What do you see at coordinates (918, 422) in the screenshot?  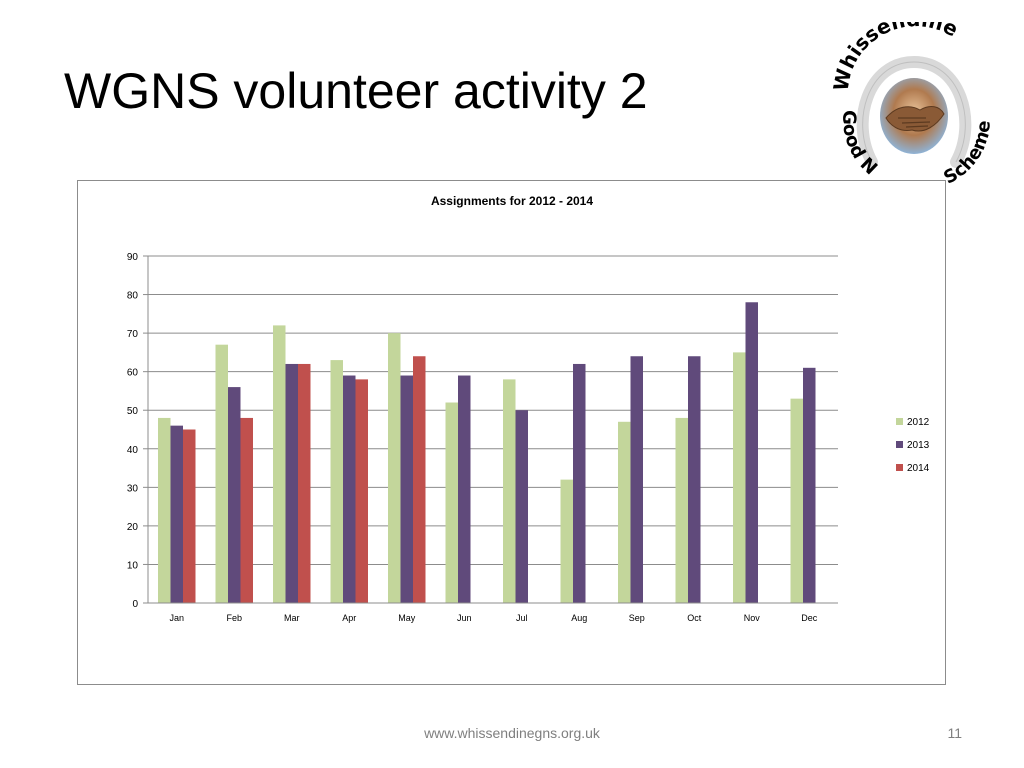 I see `legend-label-2012: 2012` at bounding box center [918, 422].